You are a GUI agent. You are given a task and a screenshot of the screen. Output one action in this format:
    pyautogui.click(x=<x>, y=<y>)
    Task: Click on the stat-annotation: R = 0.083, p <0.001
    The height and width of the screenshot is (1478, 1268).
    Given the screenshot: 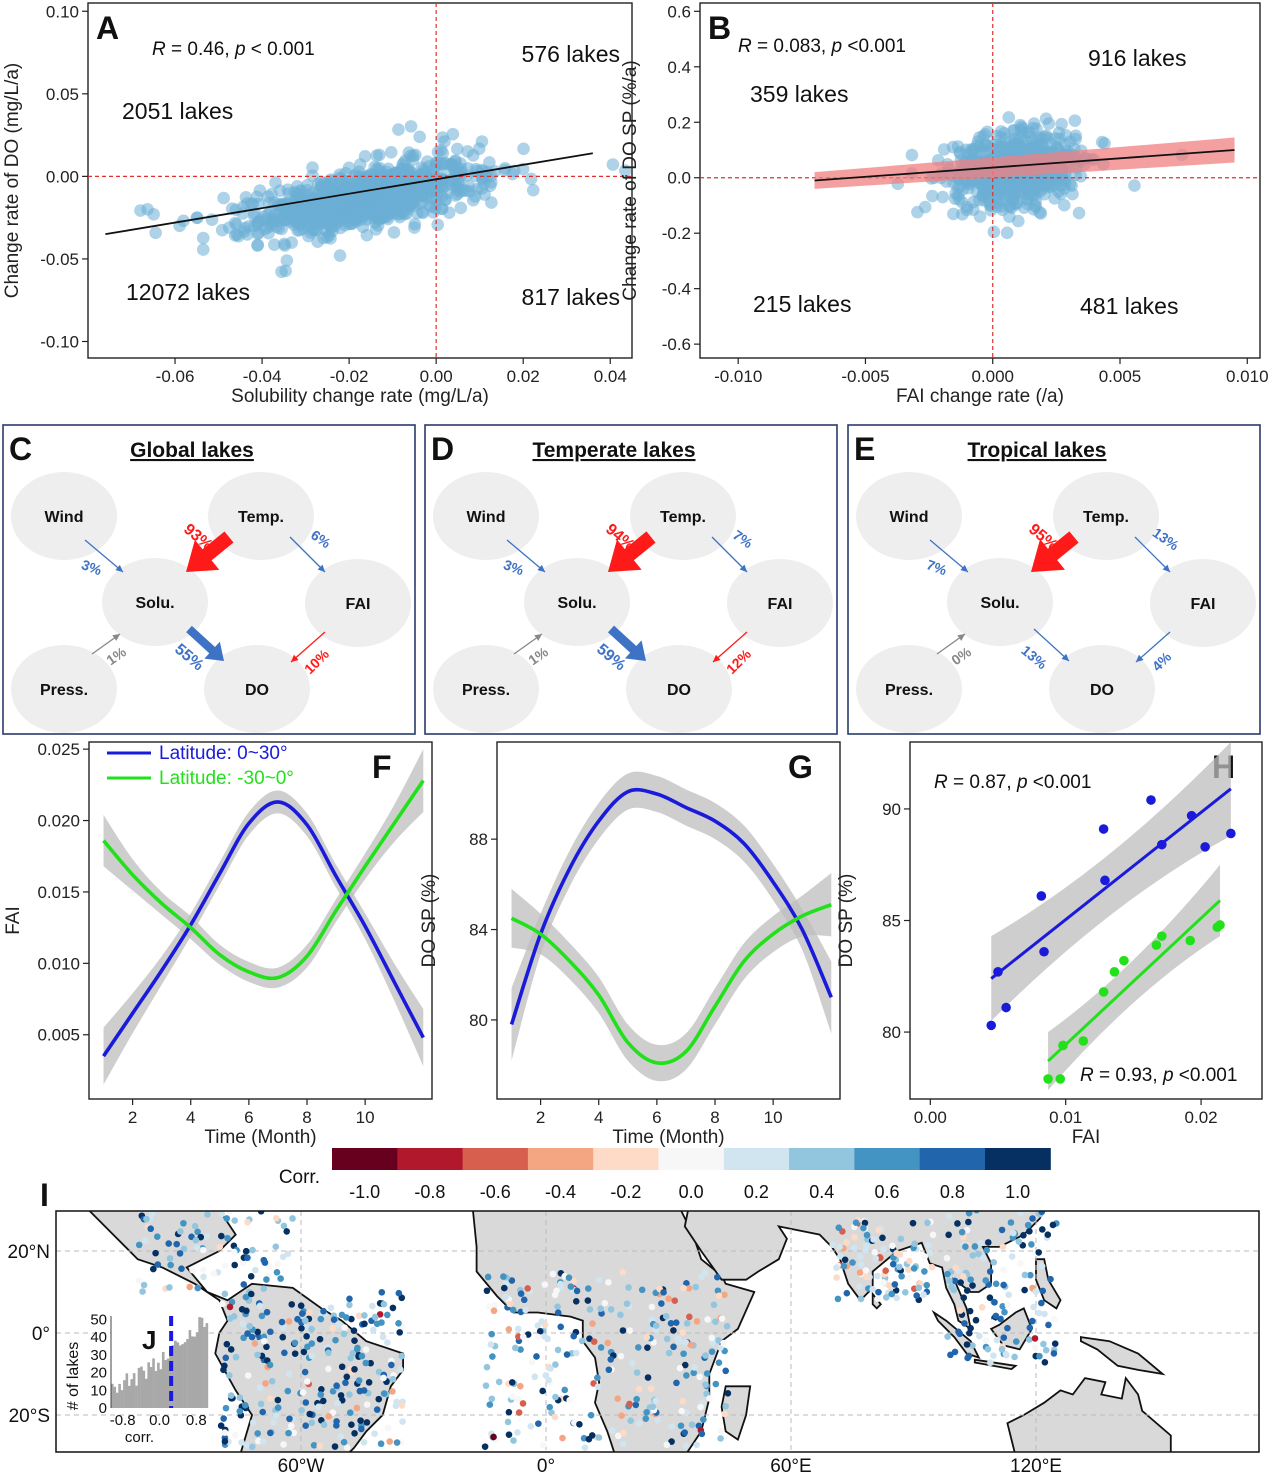 What is the action you would take?
    pyautogui.click(x=822, y=46)
    